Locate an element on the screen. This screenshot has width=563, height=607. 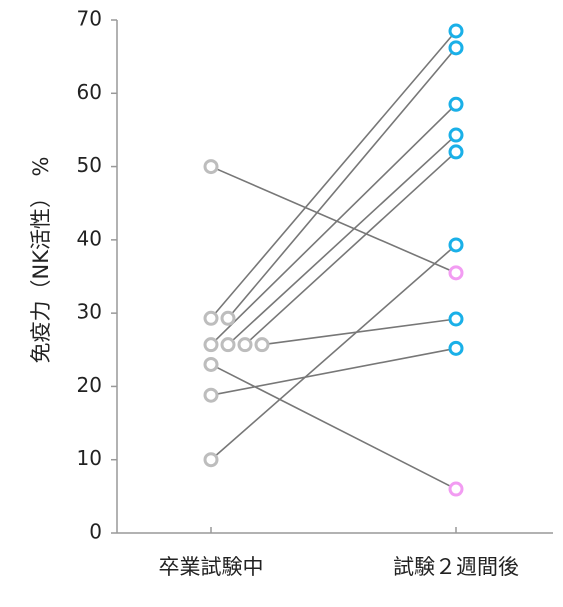
y-tick-label: 20 is located at coordinates (89, 385).